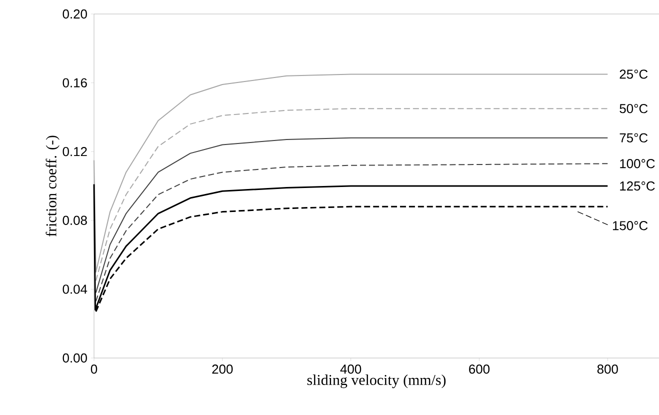 The height and width of the screenshot is (415, 659). Describe the element at coordinates (637, 163) in the screenshot. I see `series-label: 100°C` at that location.